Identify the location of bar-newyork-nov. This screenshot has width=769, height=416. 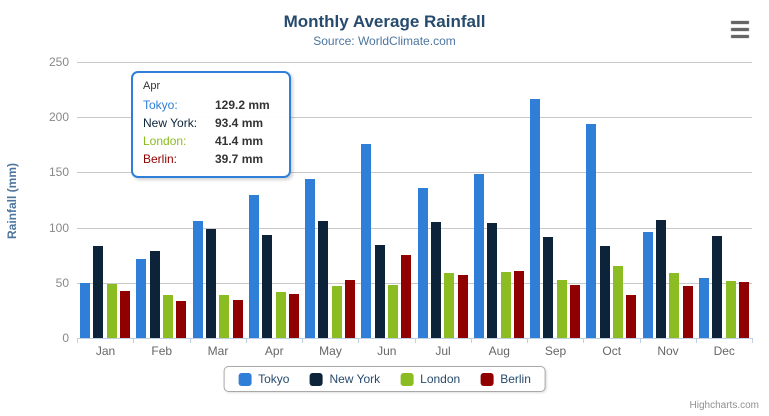
(660, 279).